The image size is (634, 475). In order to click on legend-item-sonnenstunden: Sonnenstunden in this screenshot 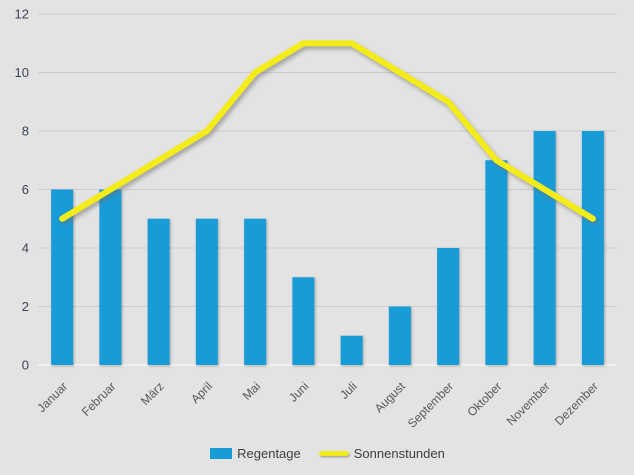, I will do `click(381, 453)`.